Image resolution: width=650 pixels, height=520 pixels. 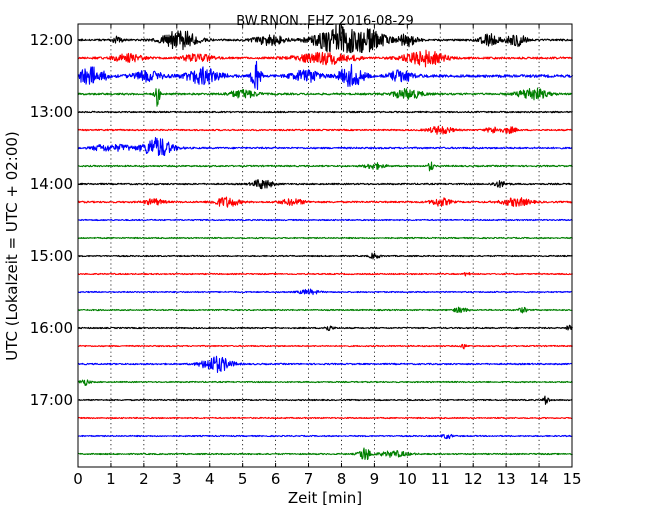 I want to click on y-tick-label: 15:00, so click(x=51, y=256).